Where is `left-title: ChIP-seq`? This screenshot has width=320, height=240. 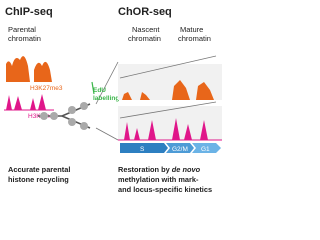 left-title: ChIP-seq is located at coordinates (29, 12).